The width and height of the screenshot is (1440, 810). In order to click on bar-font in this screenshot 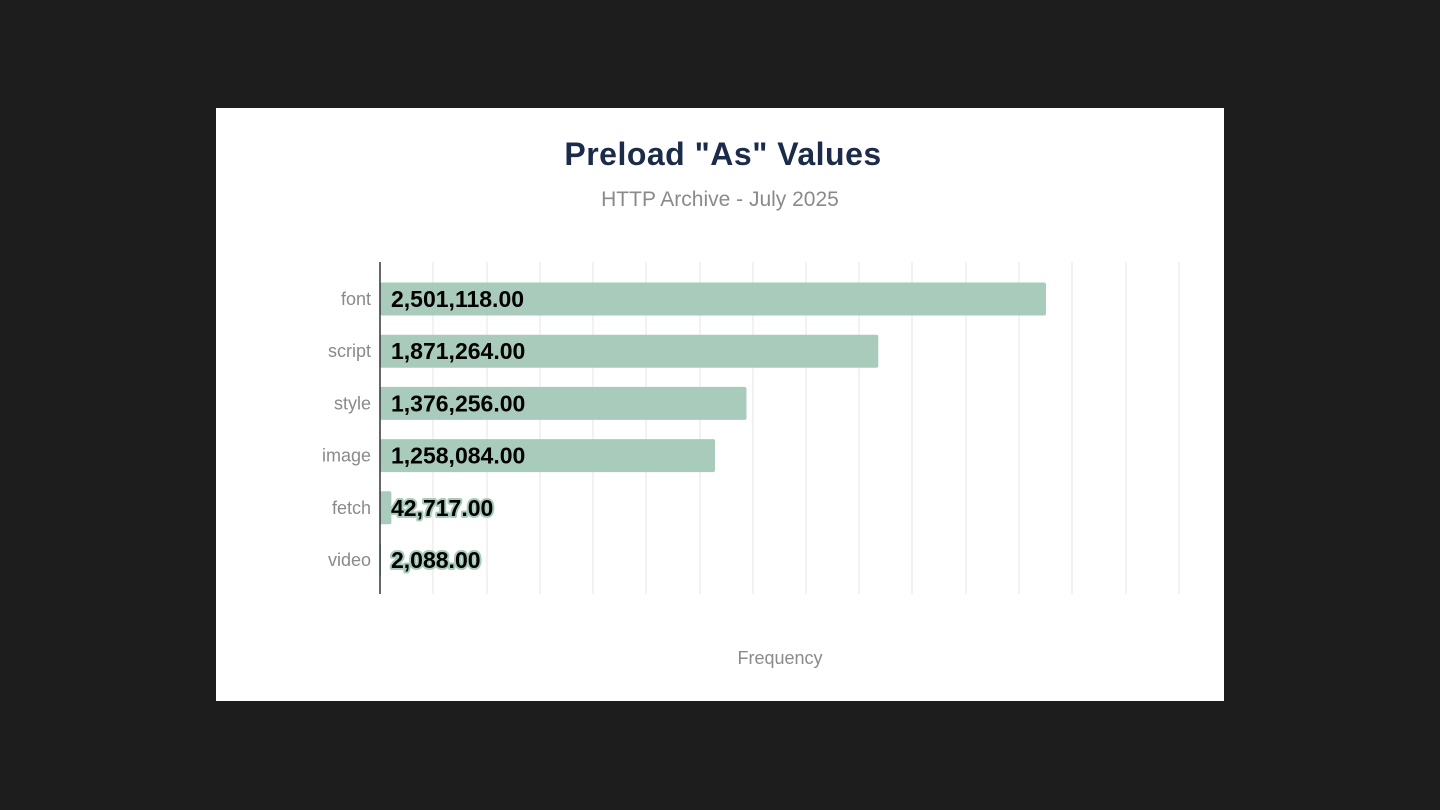, I will do `click(713, 299)`.